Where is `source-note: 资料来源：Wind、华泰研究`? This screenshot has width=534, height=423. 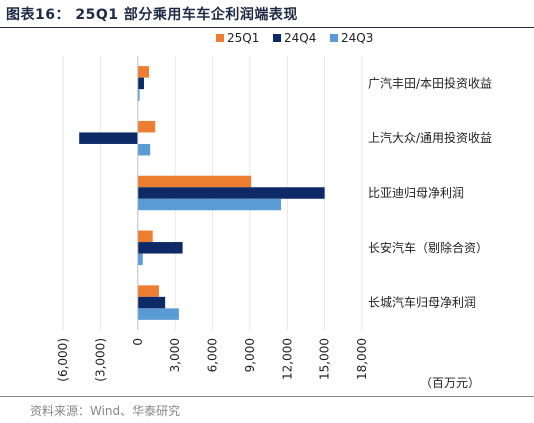 source-note: 资料来源：Wind、华泰研究 is located at coordinates (105, 411).